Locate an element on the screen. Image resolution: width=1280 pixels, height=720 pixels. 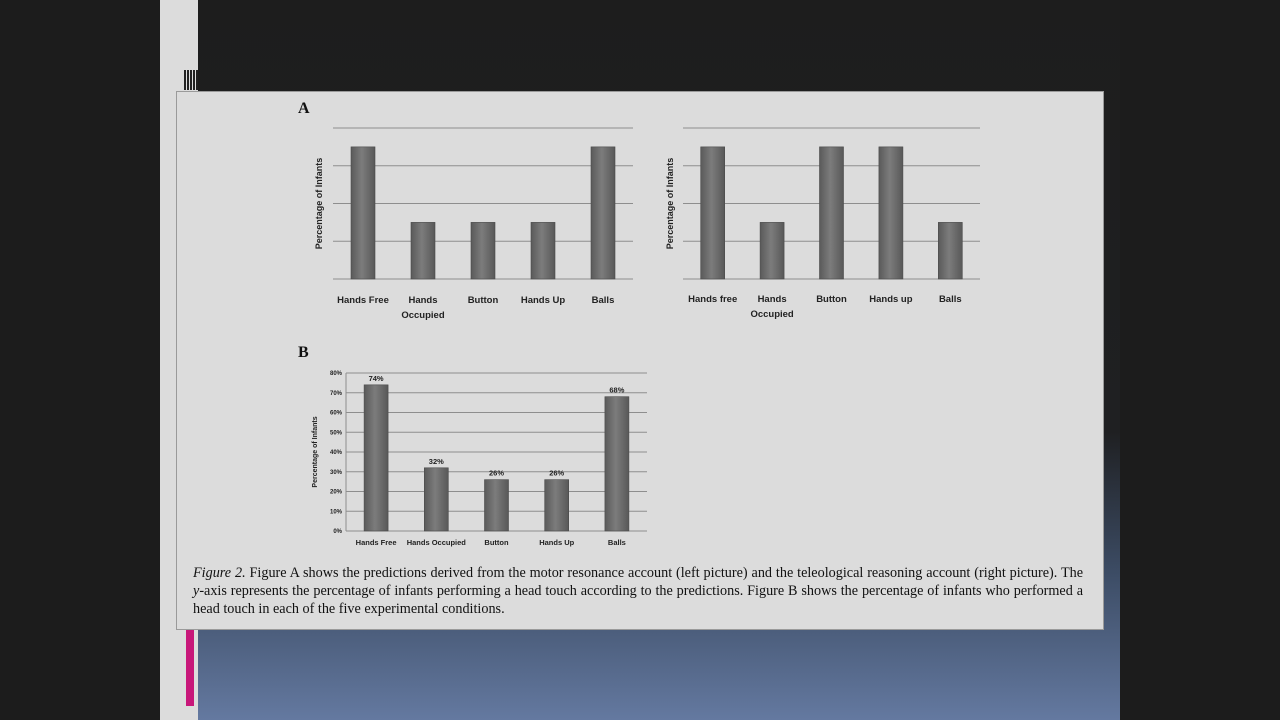
y-tick-label: 0% is located at coordinates (337, 532).